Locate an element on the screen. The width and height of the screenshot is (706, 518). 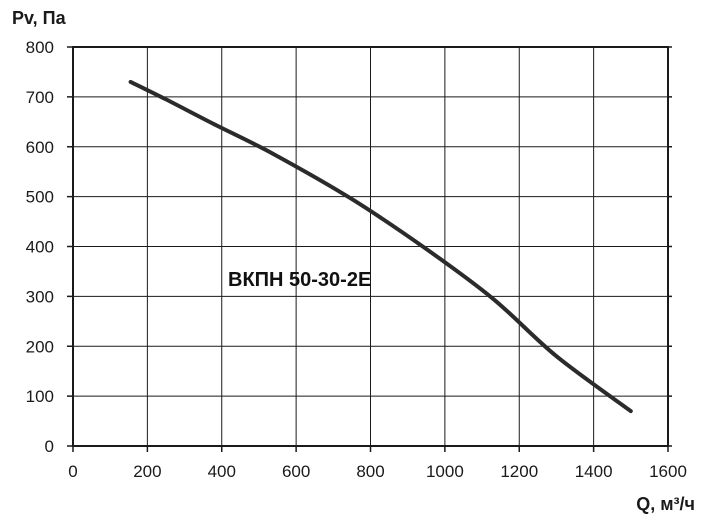
y-tick-label: 0 is located at coordinates (49, 446).